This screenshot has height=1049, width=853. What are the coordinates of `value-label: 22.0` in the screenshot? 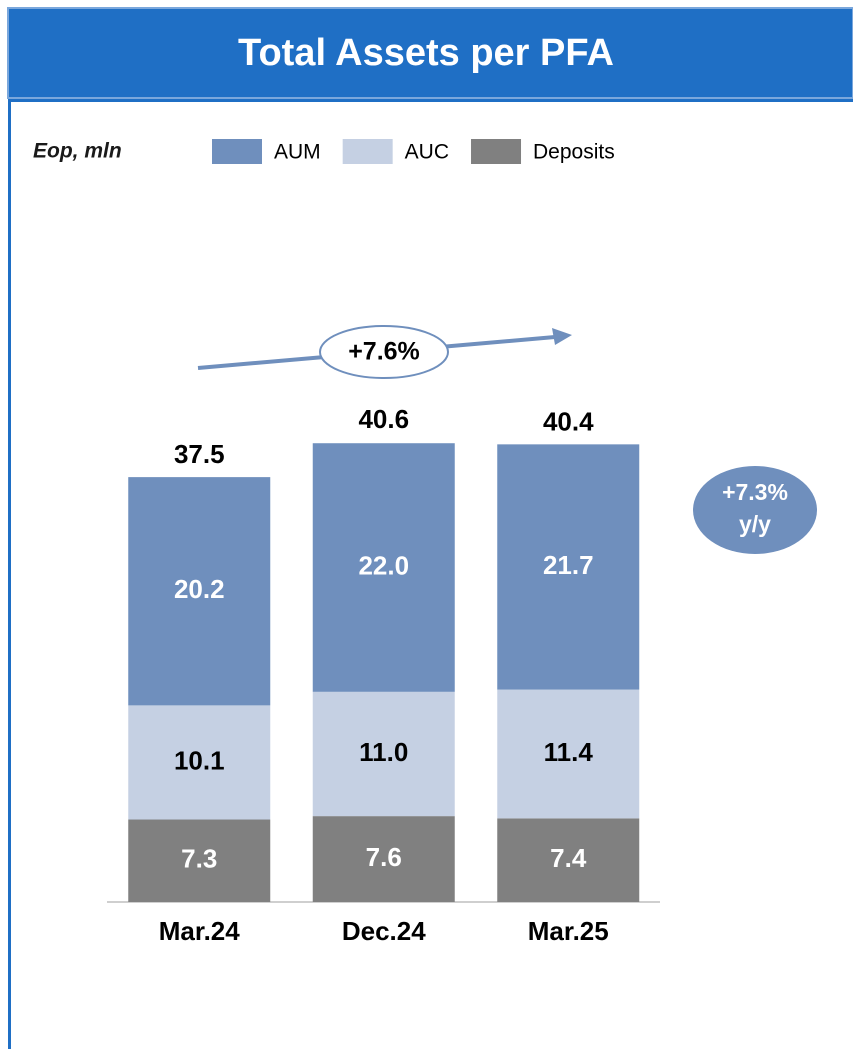 It's located at (383, 565).